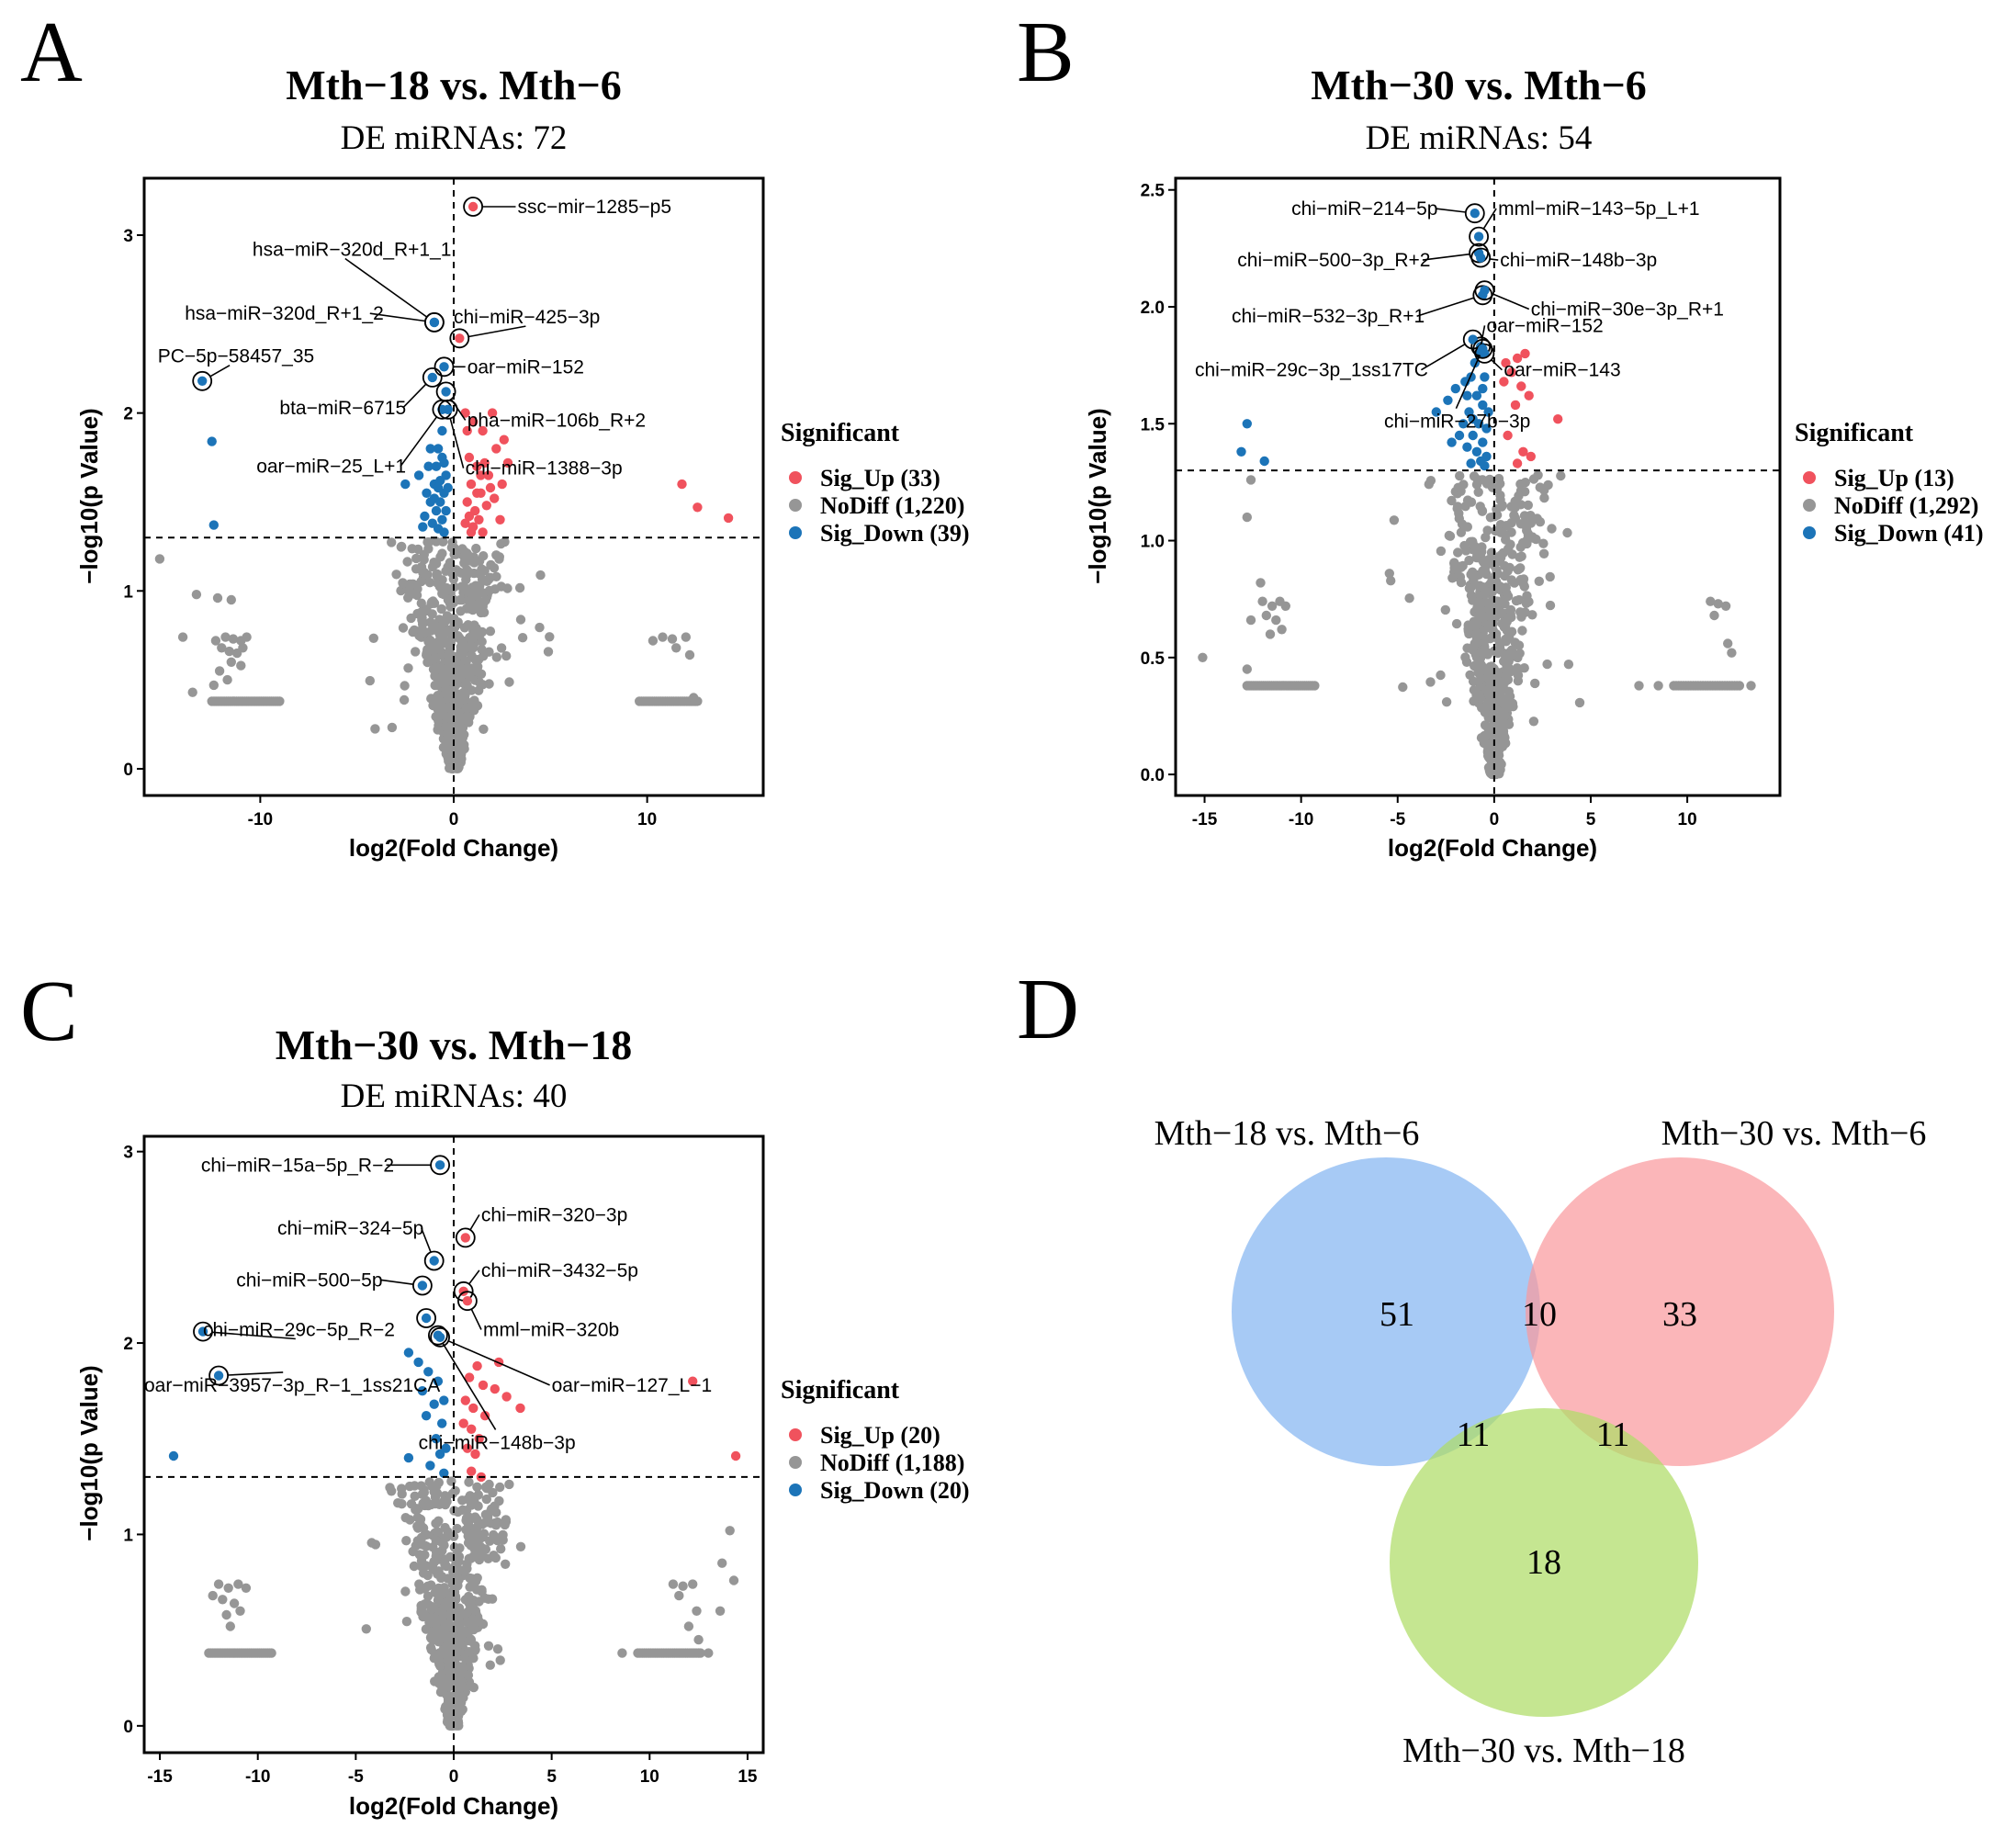  I want to click on chart-subtitle-b: DE miRNAs: 54, so click(1479, 138).